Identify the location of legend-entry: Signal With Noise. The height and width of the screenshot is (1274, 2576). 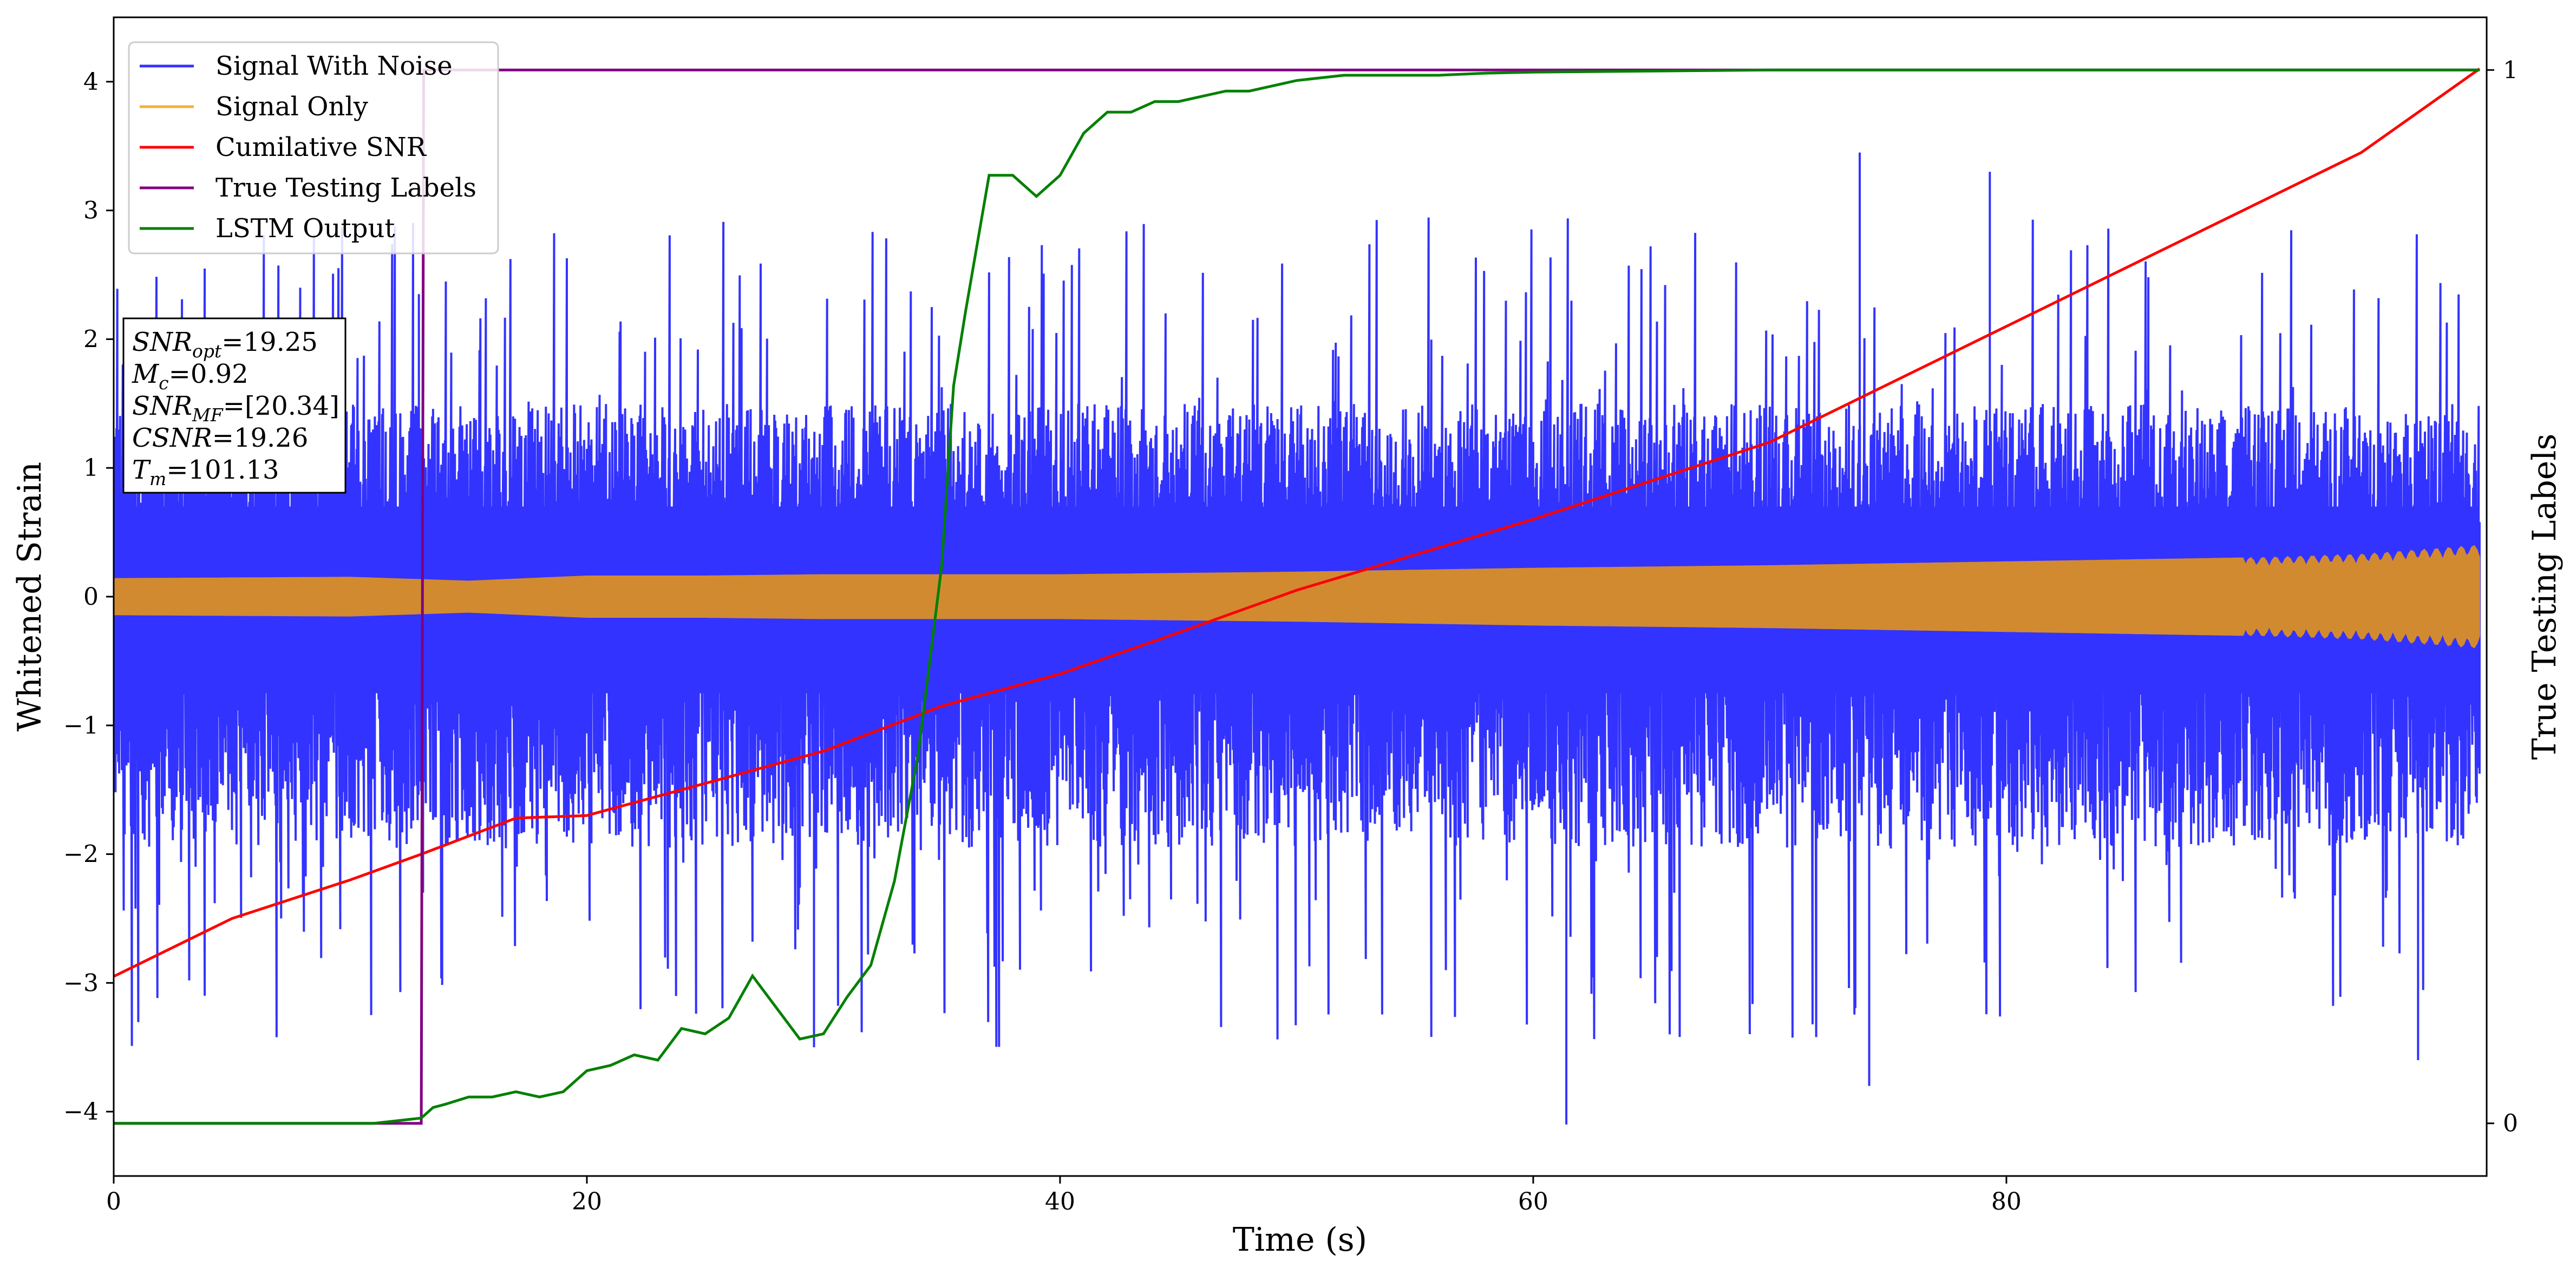
(334, 66).